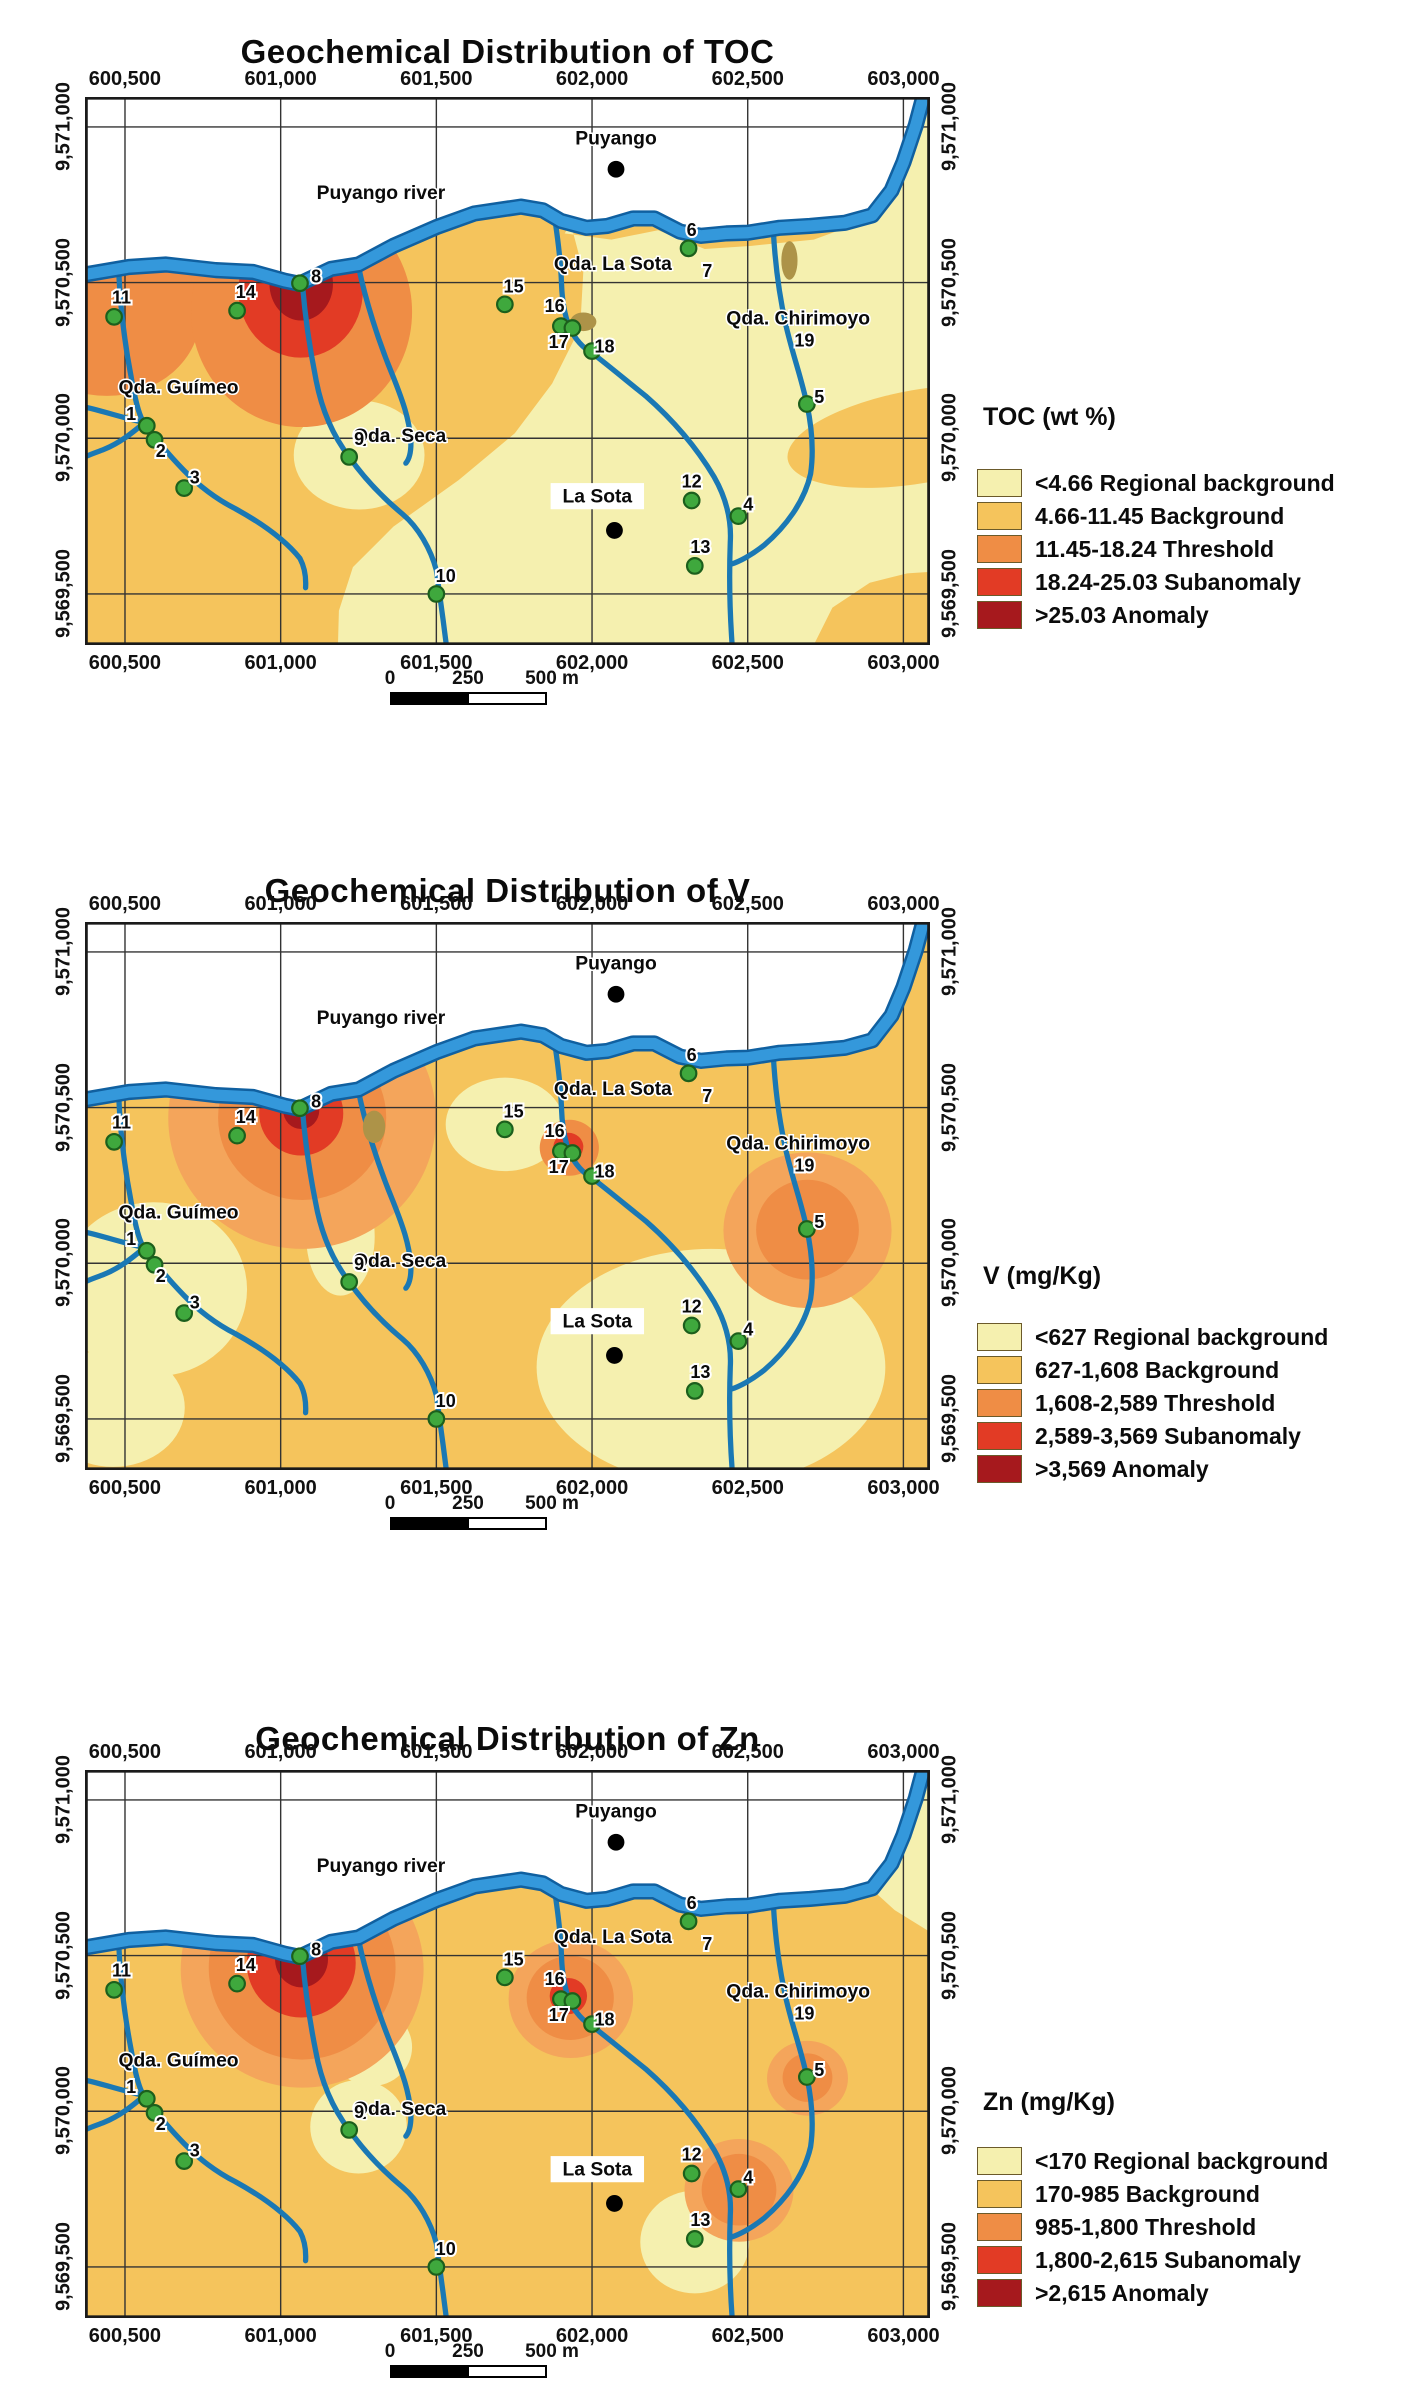 The image size is (1422, 2408). I want to click on zone-threshold, so click(569, 1147).